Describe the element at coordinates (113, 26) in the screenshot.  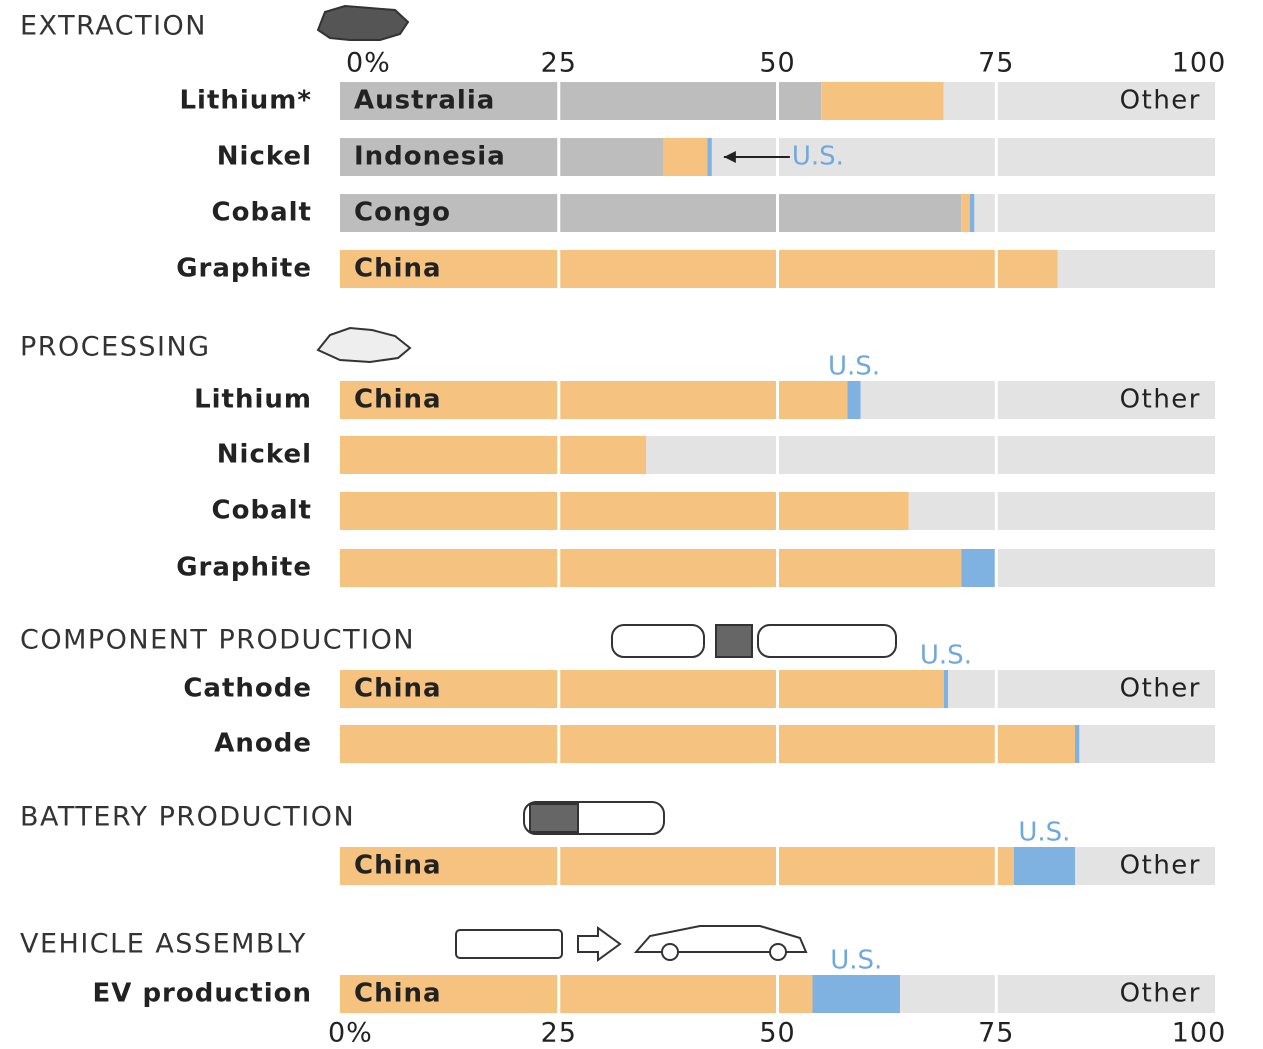
I see `section-title: EXTRACTION` at that location.